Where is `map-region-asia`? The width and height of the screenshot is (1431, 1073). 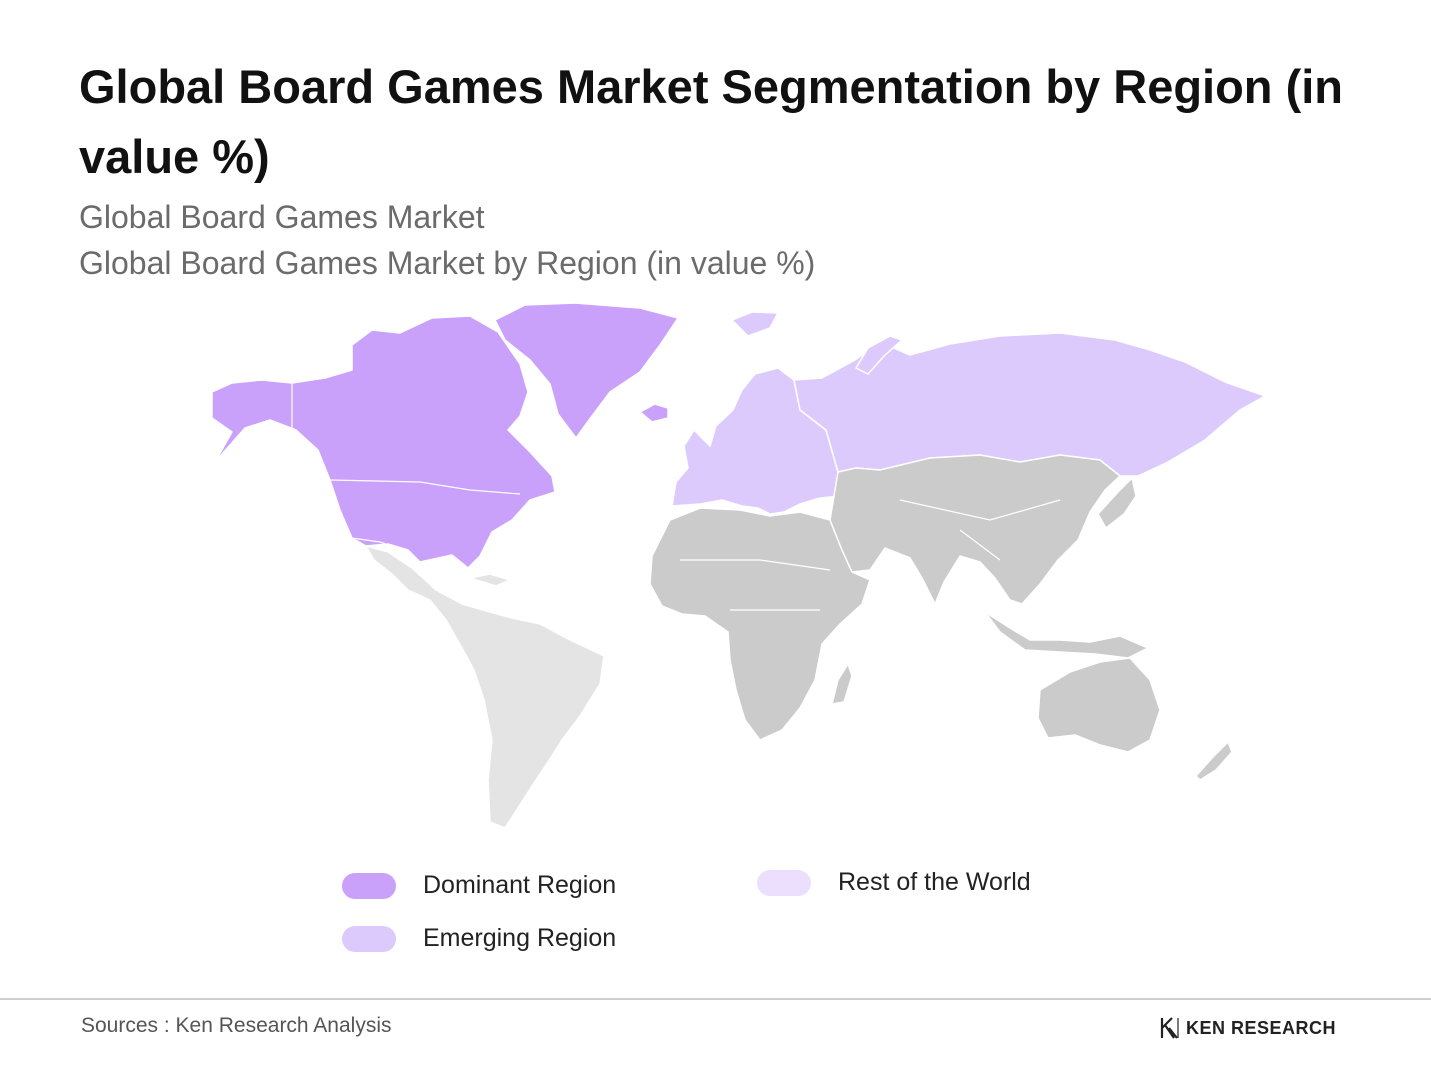
map-region-asia is located at coordinates (975, 529).